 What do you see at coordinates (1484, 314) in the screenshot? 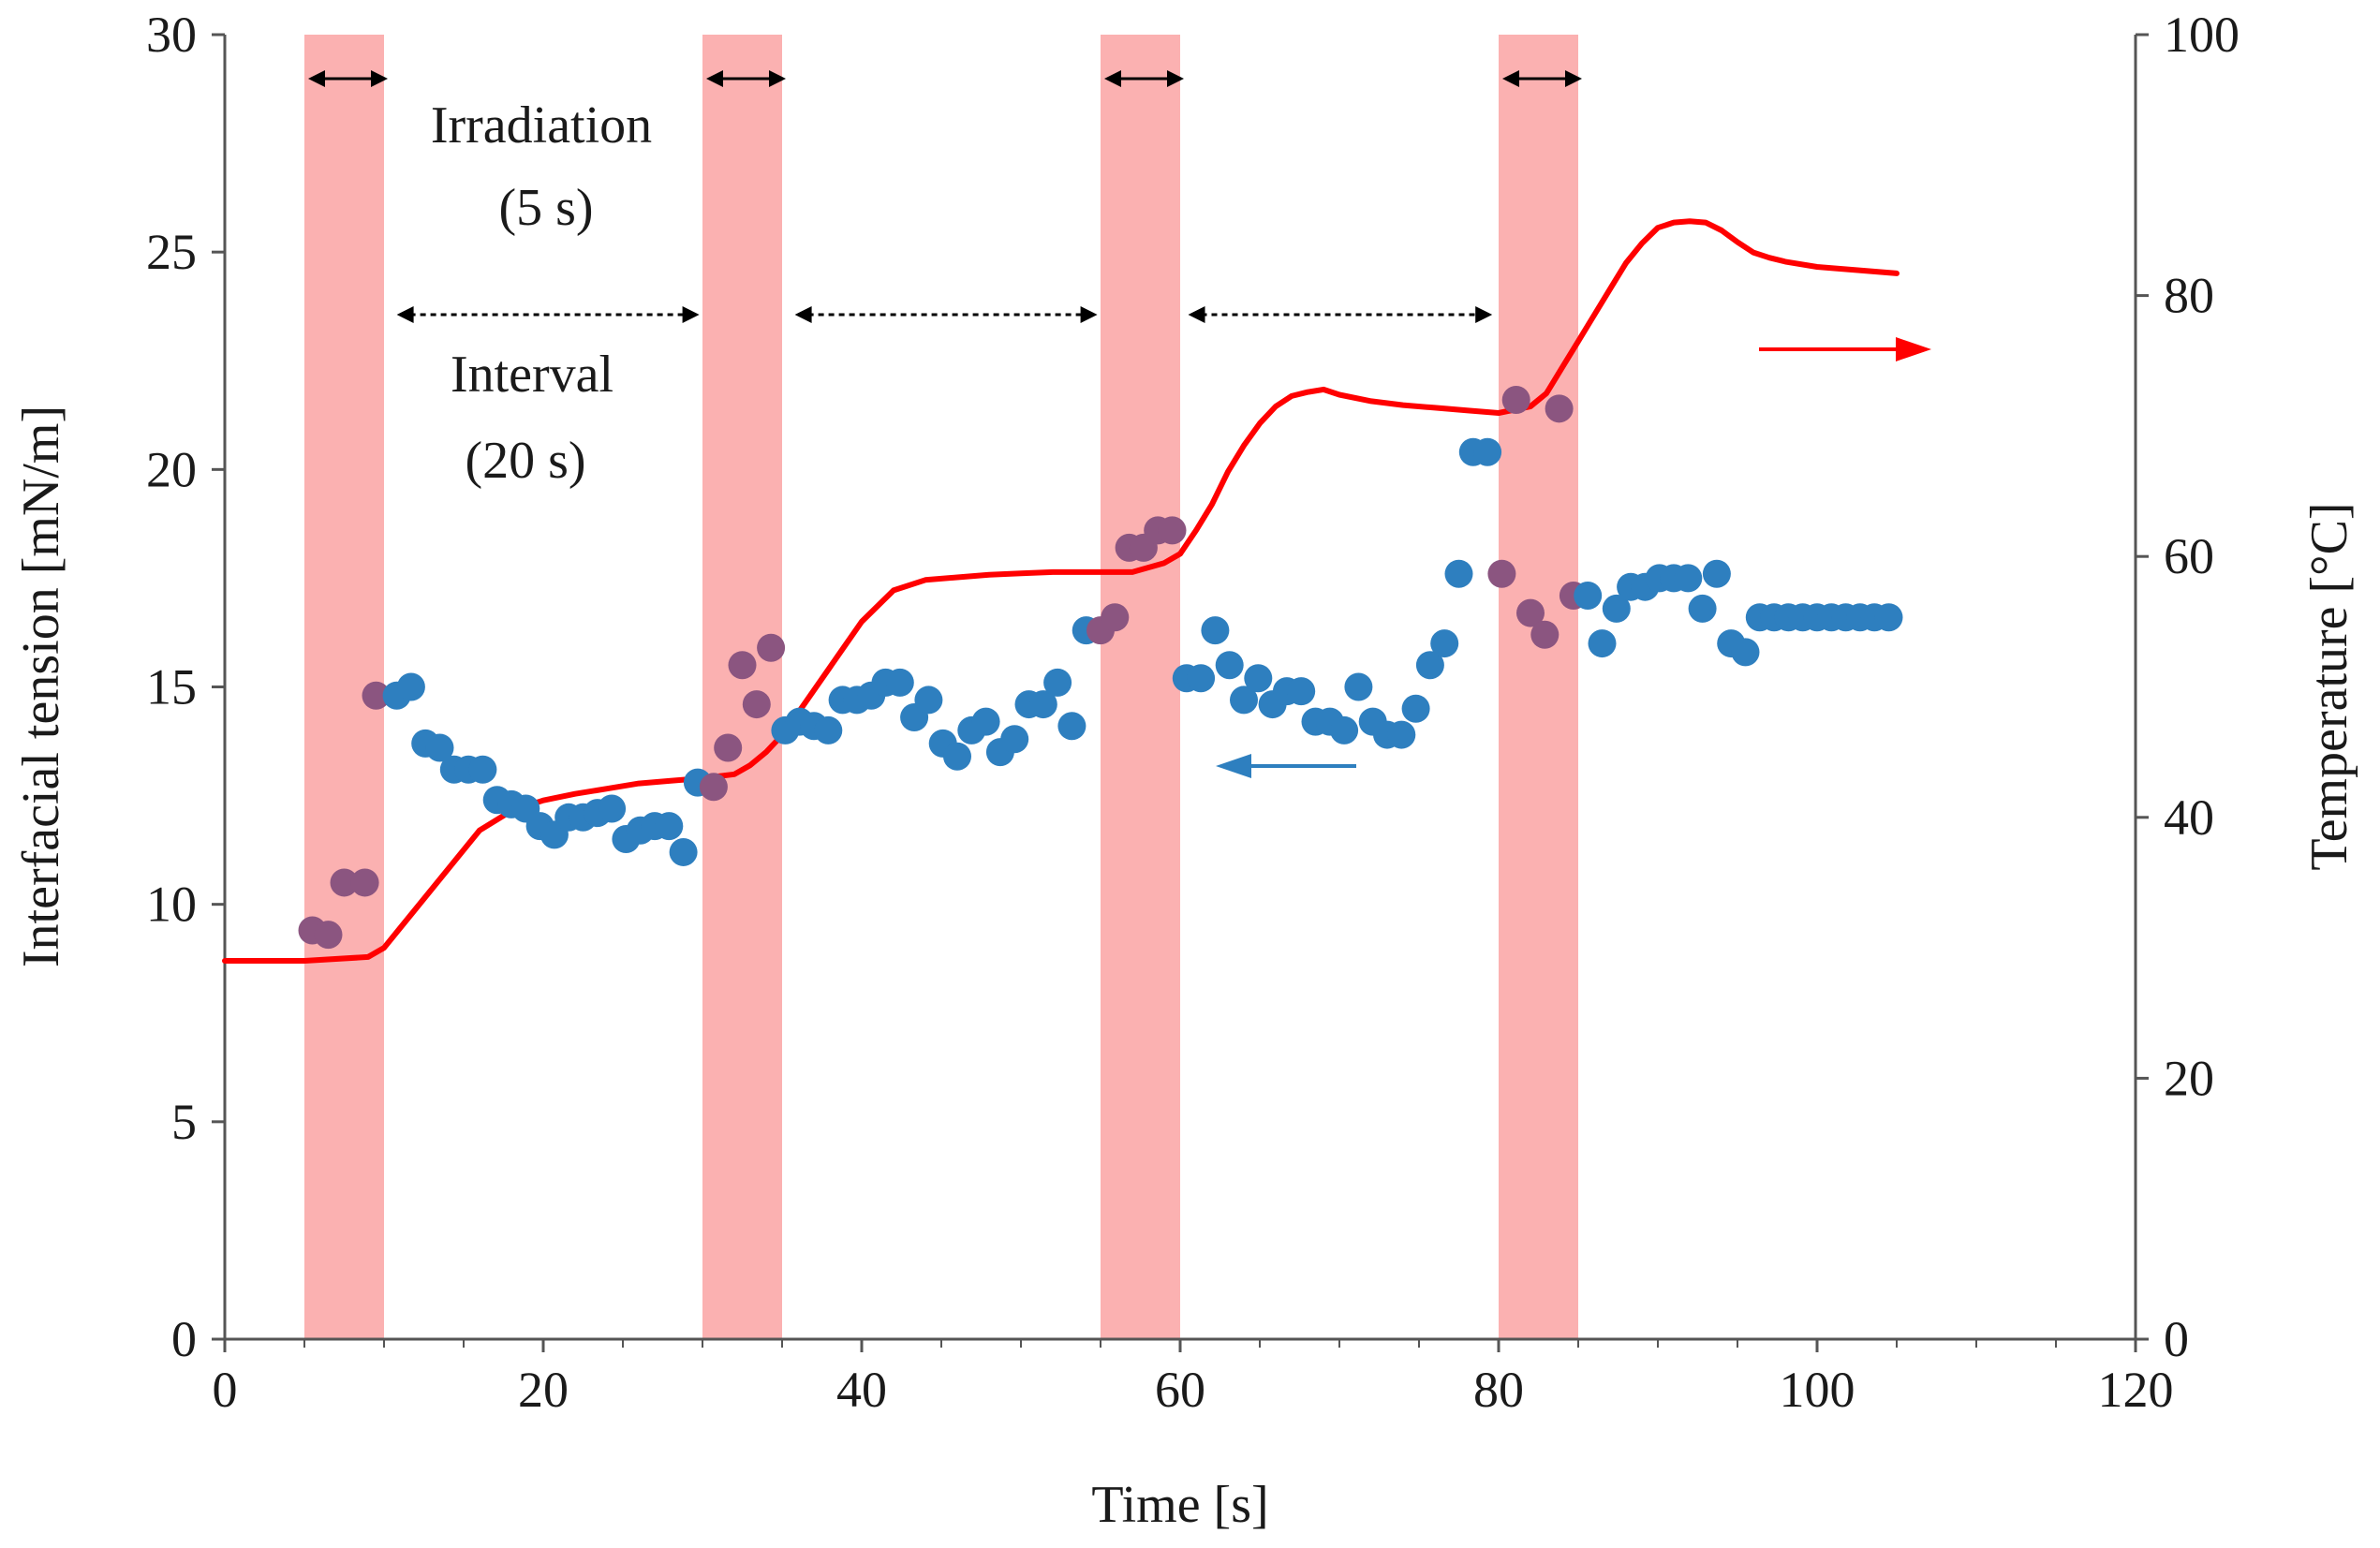
I see `interval-arrow-3-right-head` at bounding box center [1484, 314].